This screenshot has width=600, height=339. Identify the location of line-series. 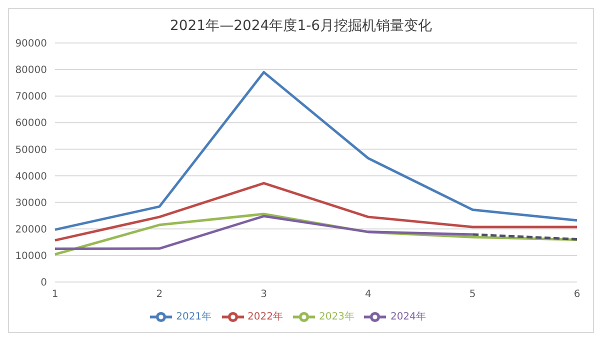
(264, 232).